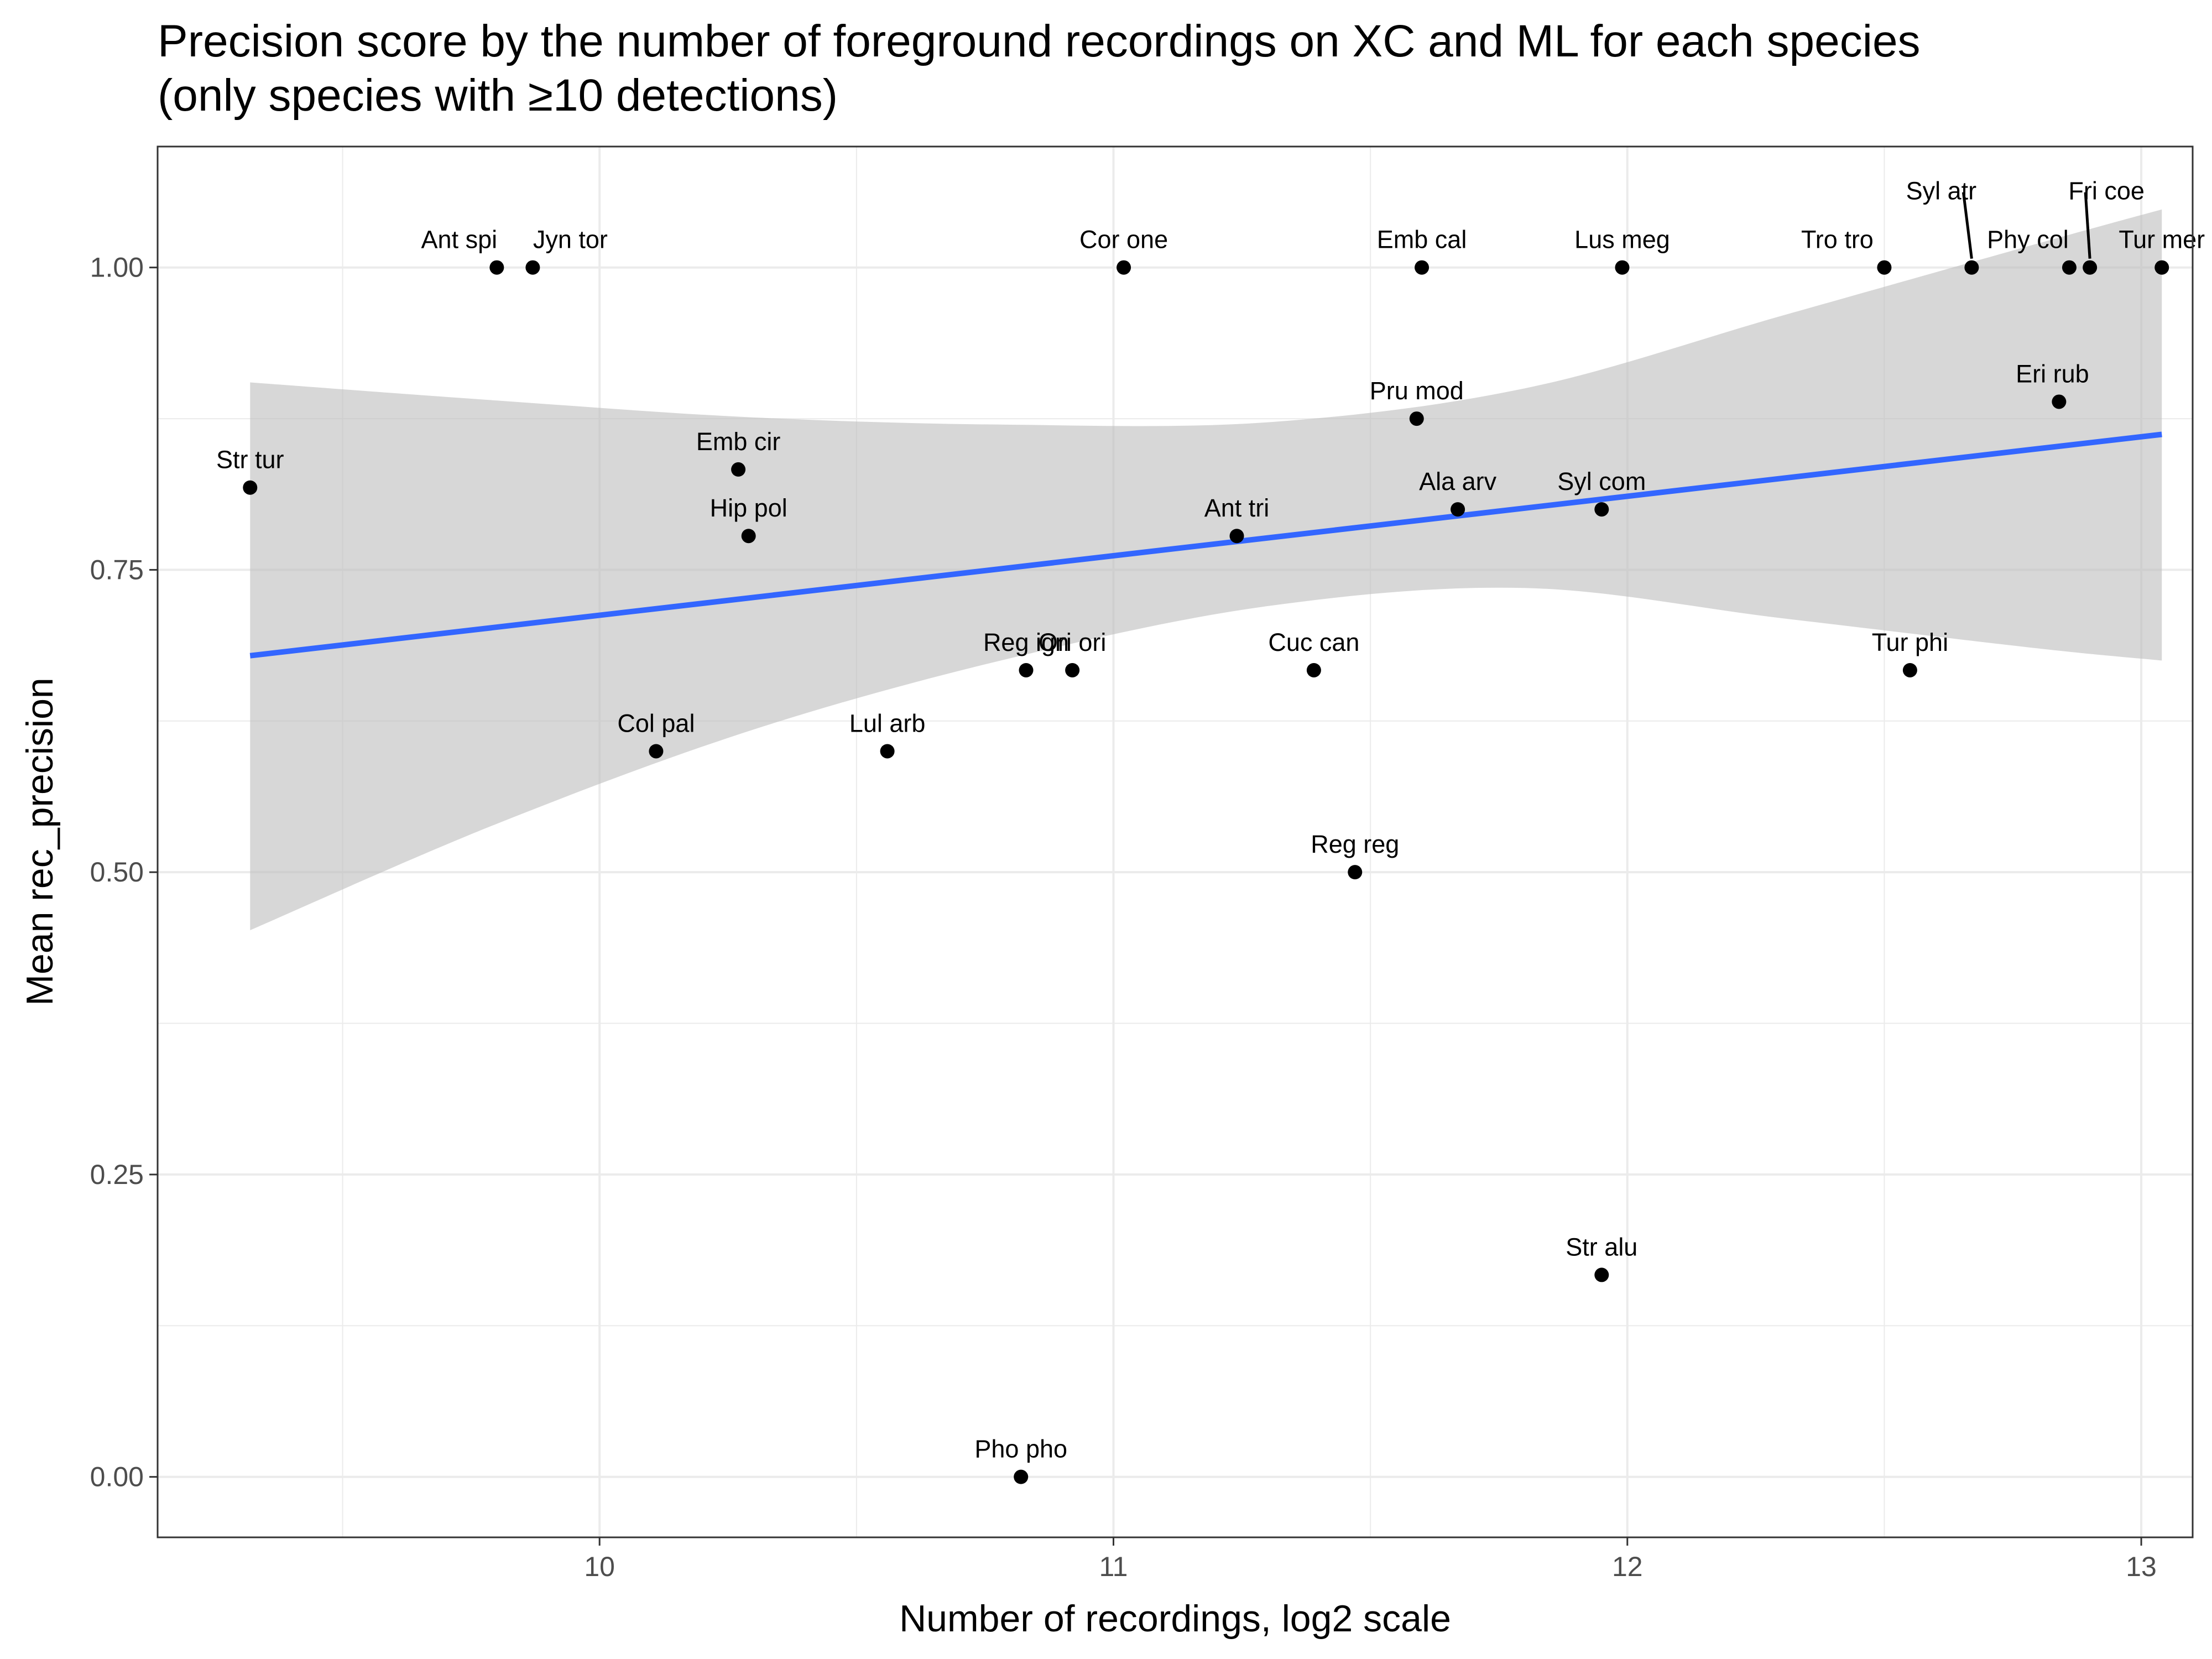  Describe the element at coordinates (1175, 1619) in the screenshot. I see `x-axis-label: Number of recordings, log2 scale` at that location.